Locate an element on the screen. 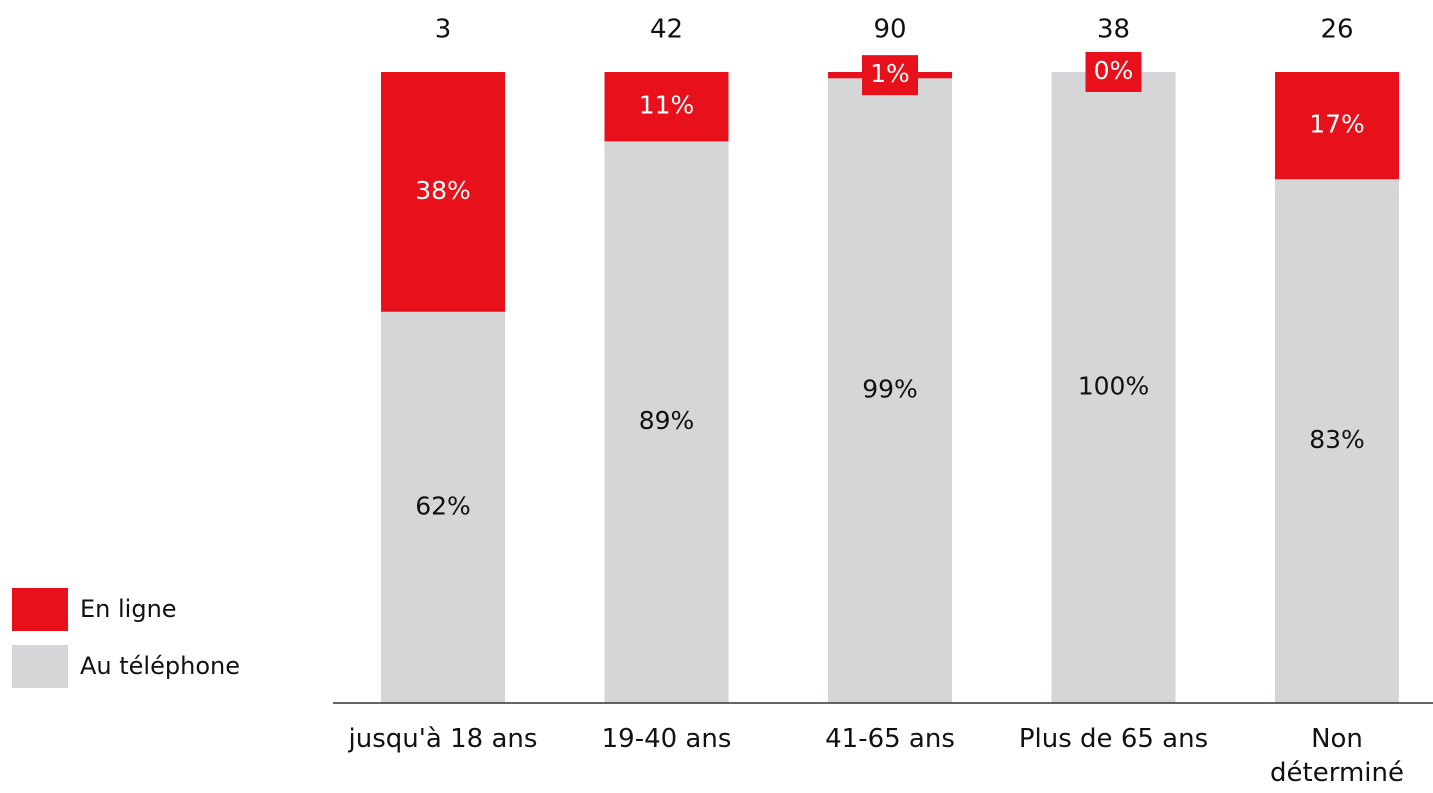  value-label: 62% is located at coordinates (443, 505).